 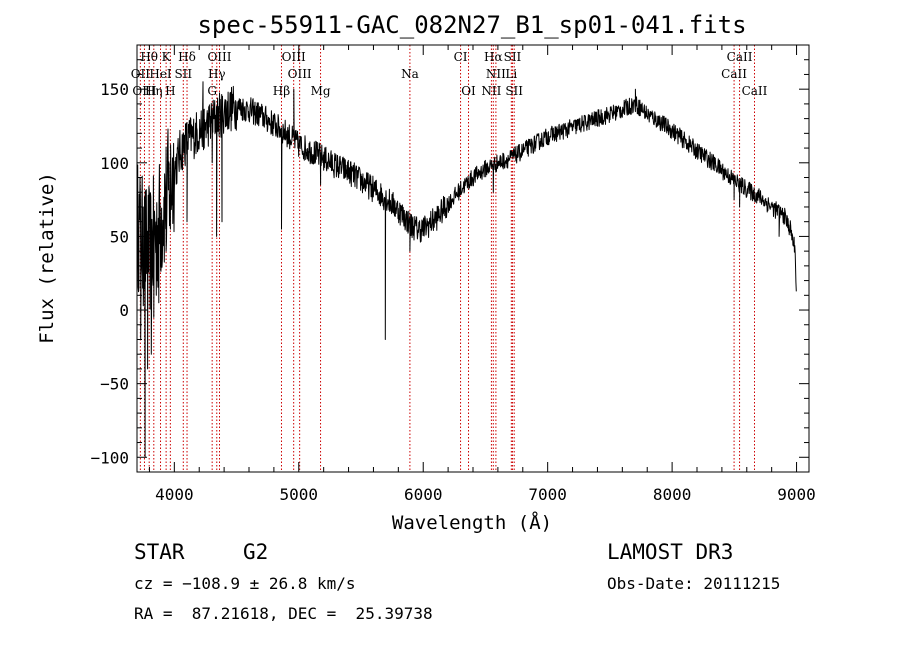 I want to click on y-axis-label: Flux (relative), so click(x=47, y=258).